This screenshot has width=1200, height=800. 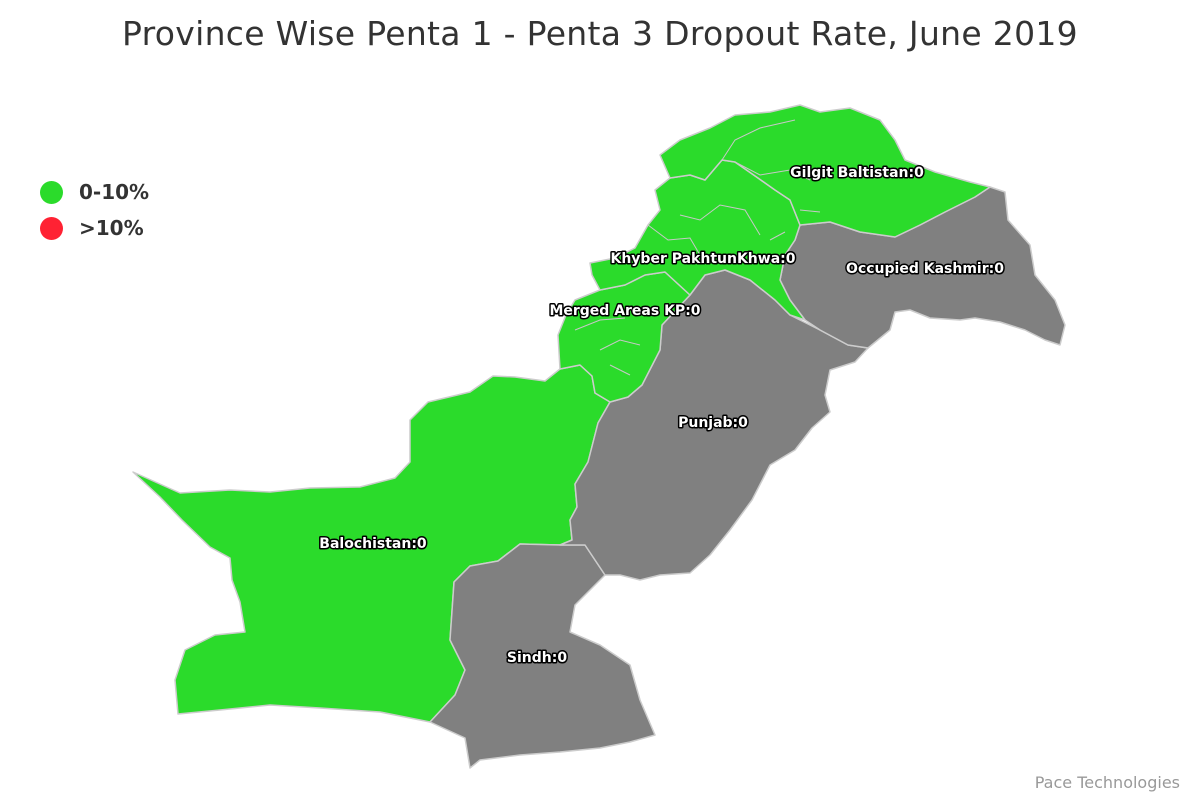 I want to click on legend: 0-10% >10%, so click(x=94, y=210).